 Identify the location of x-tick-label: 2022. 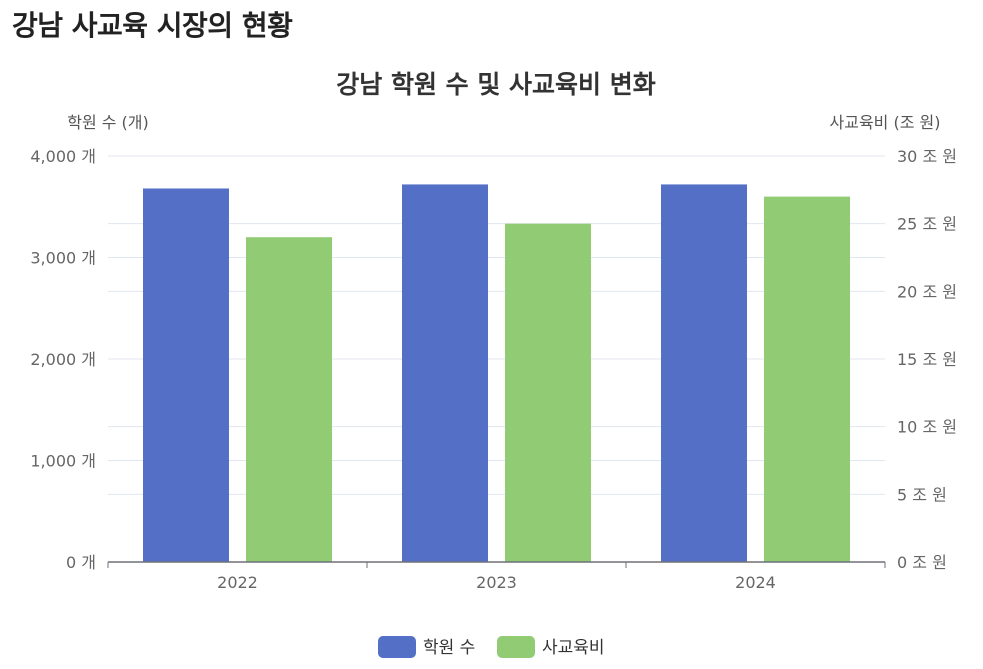
(237, 582).